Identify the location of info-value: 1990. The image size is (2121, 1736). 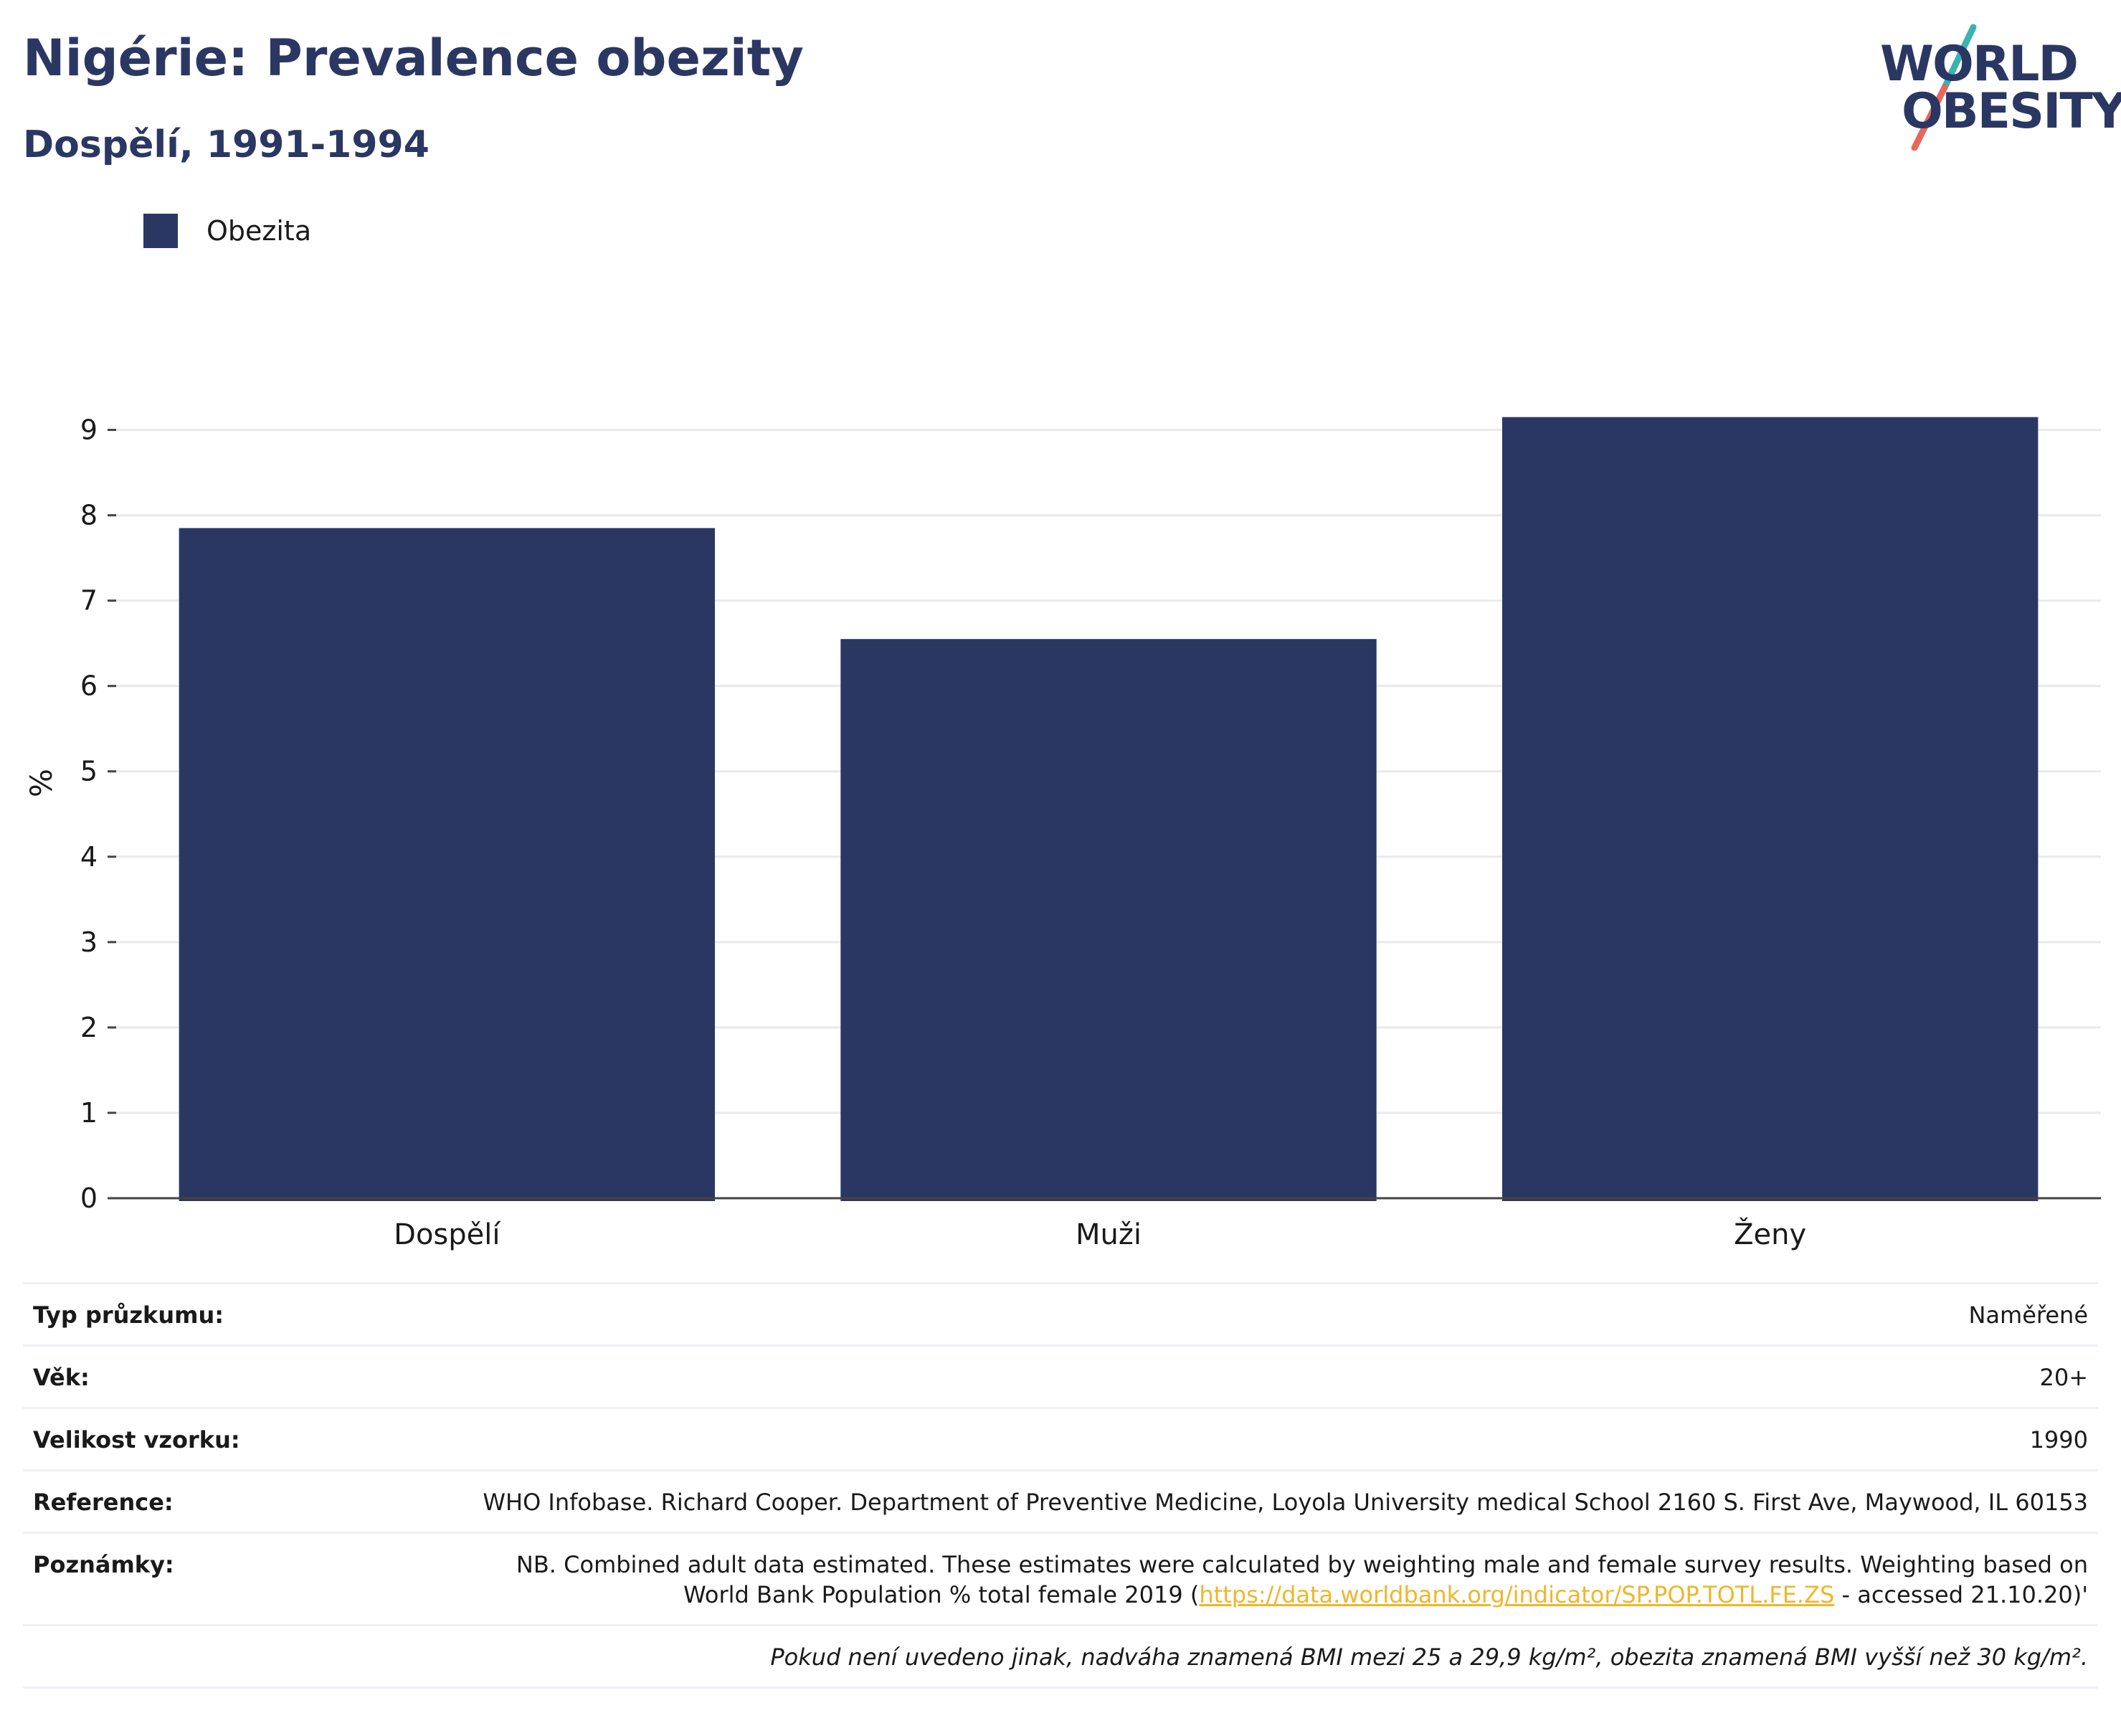
(2058, 1439).